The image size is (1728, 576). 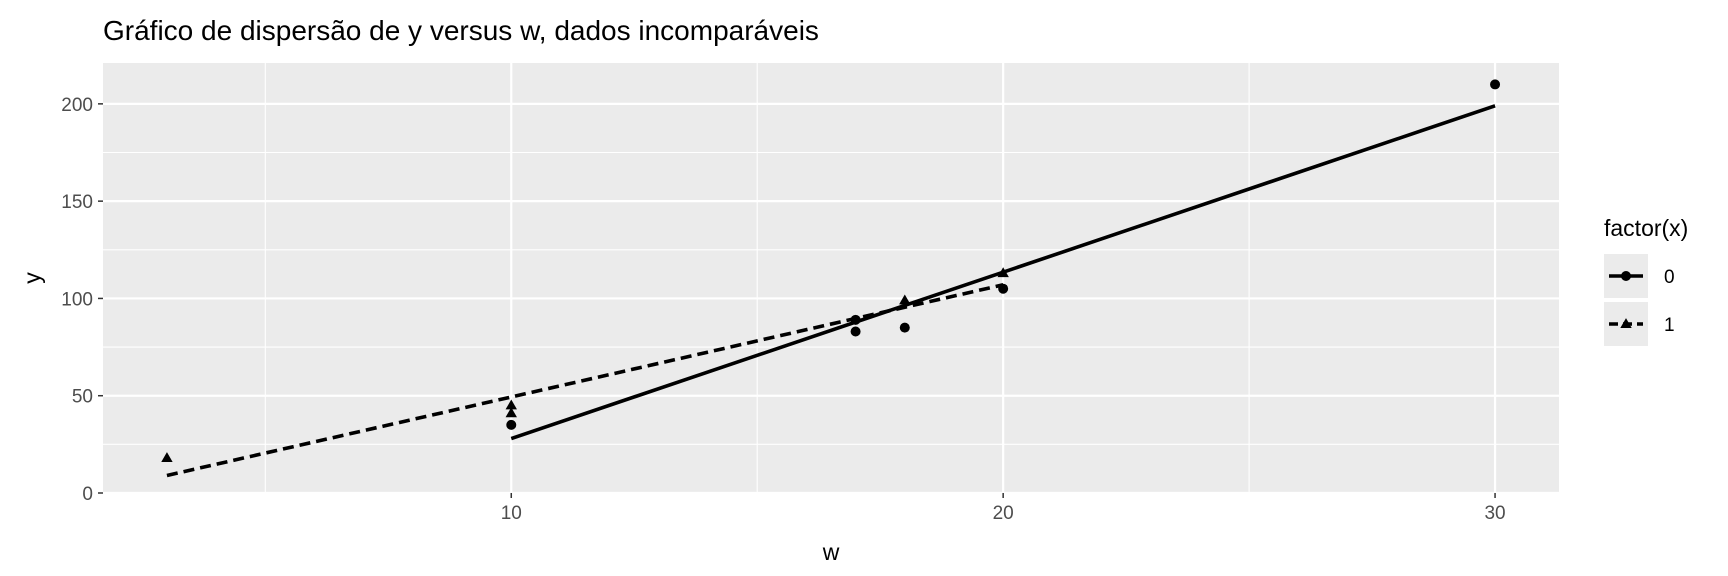 I want to click on y-axis-title: y, so click(x=32, y=278).